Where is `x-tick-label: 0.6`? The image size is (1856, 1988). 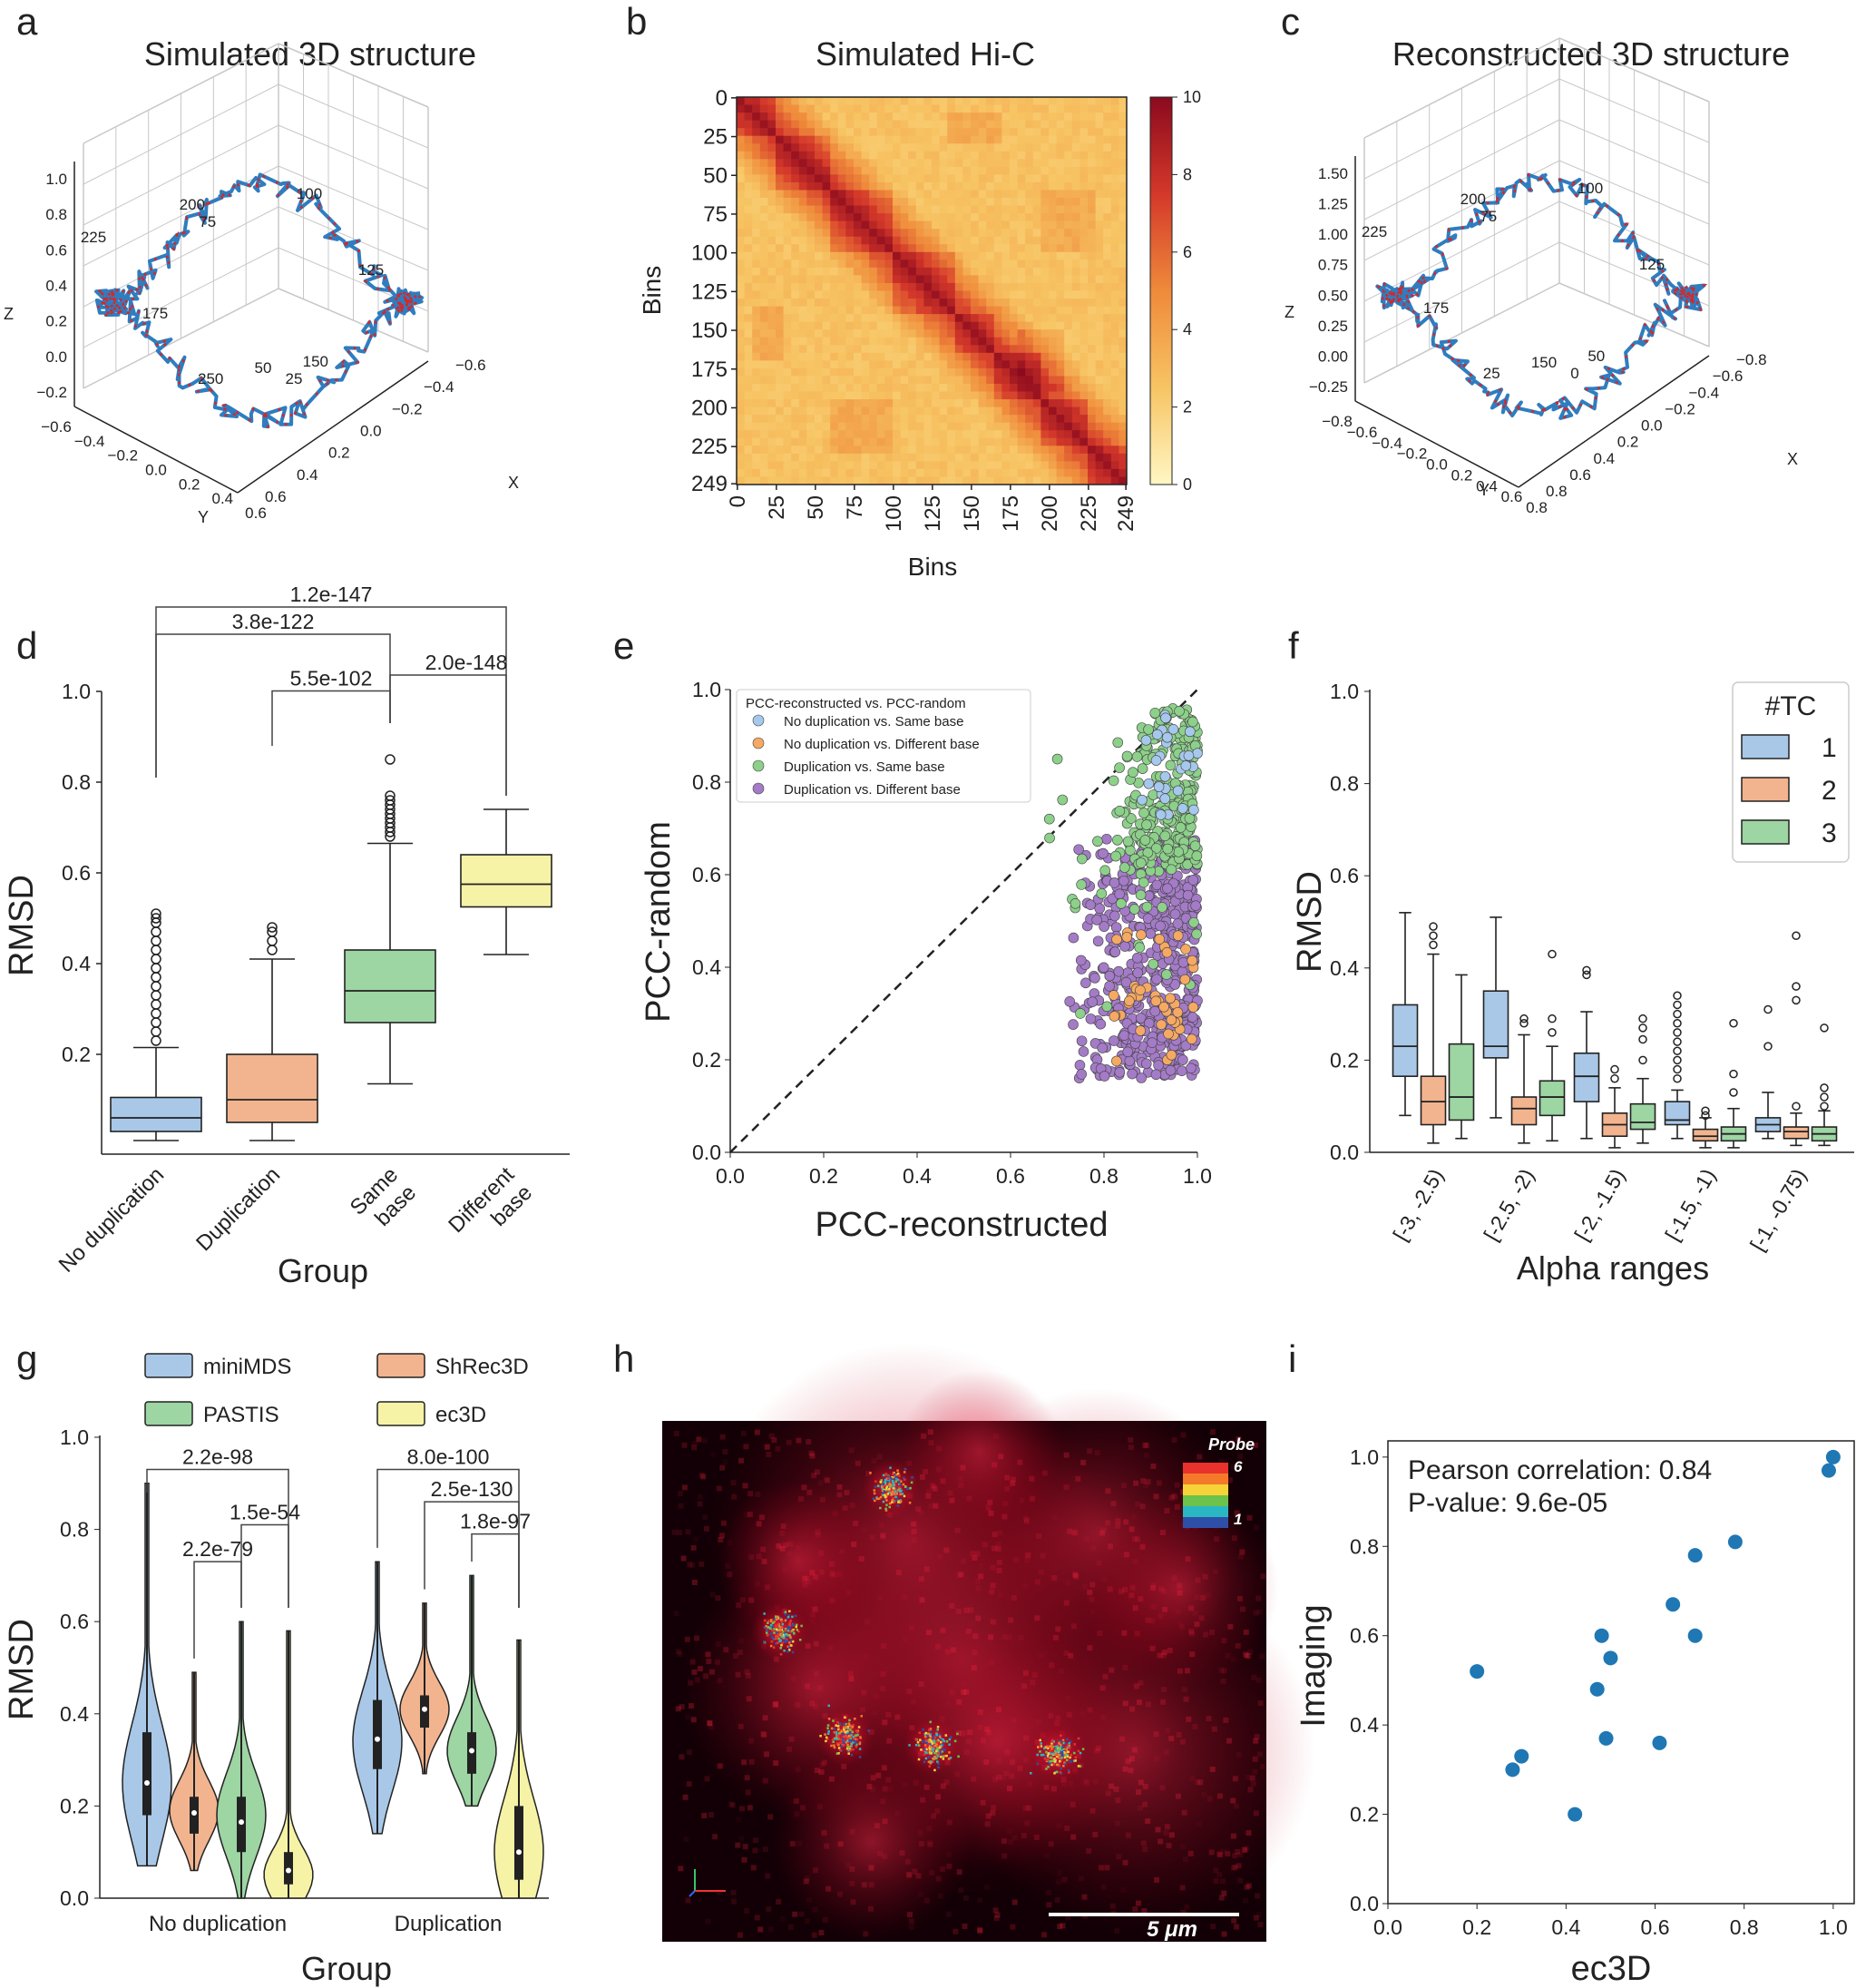
x-tick-label: 0.6 is located at coordinates (1010, 1176).